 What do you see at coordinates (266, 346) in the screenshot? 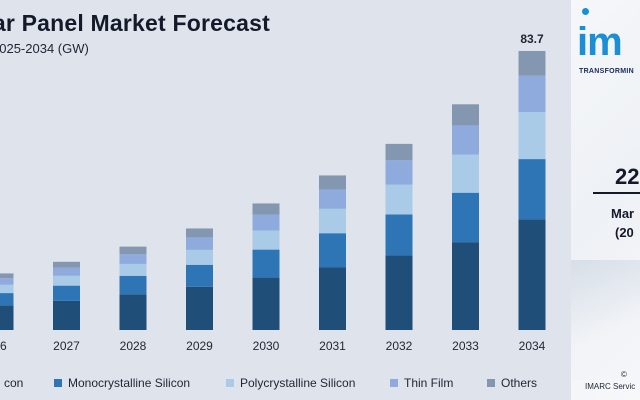
I see `x-tick-label-2030: 2030` at bounding box center [266, 346].